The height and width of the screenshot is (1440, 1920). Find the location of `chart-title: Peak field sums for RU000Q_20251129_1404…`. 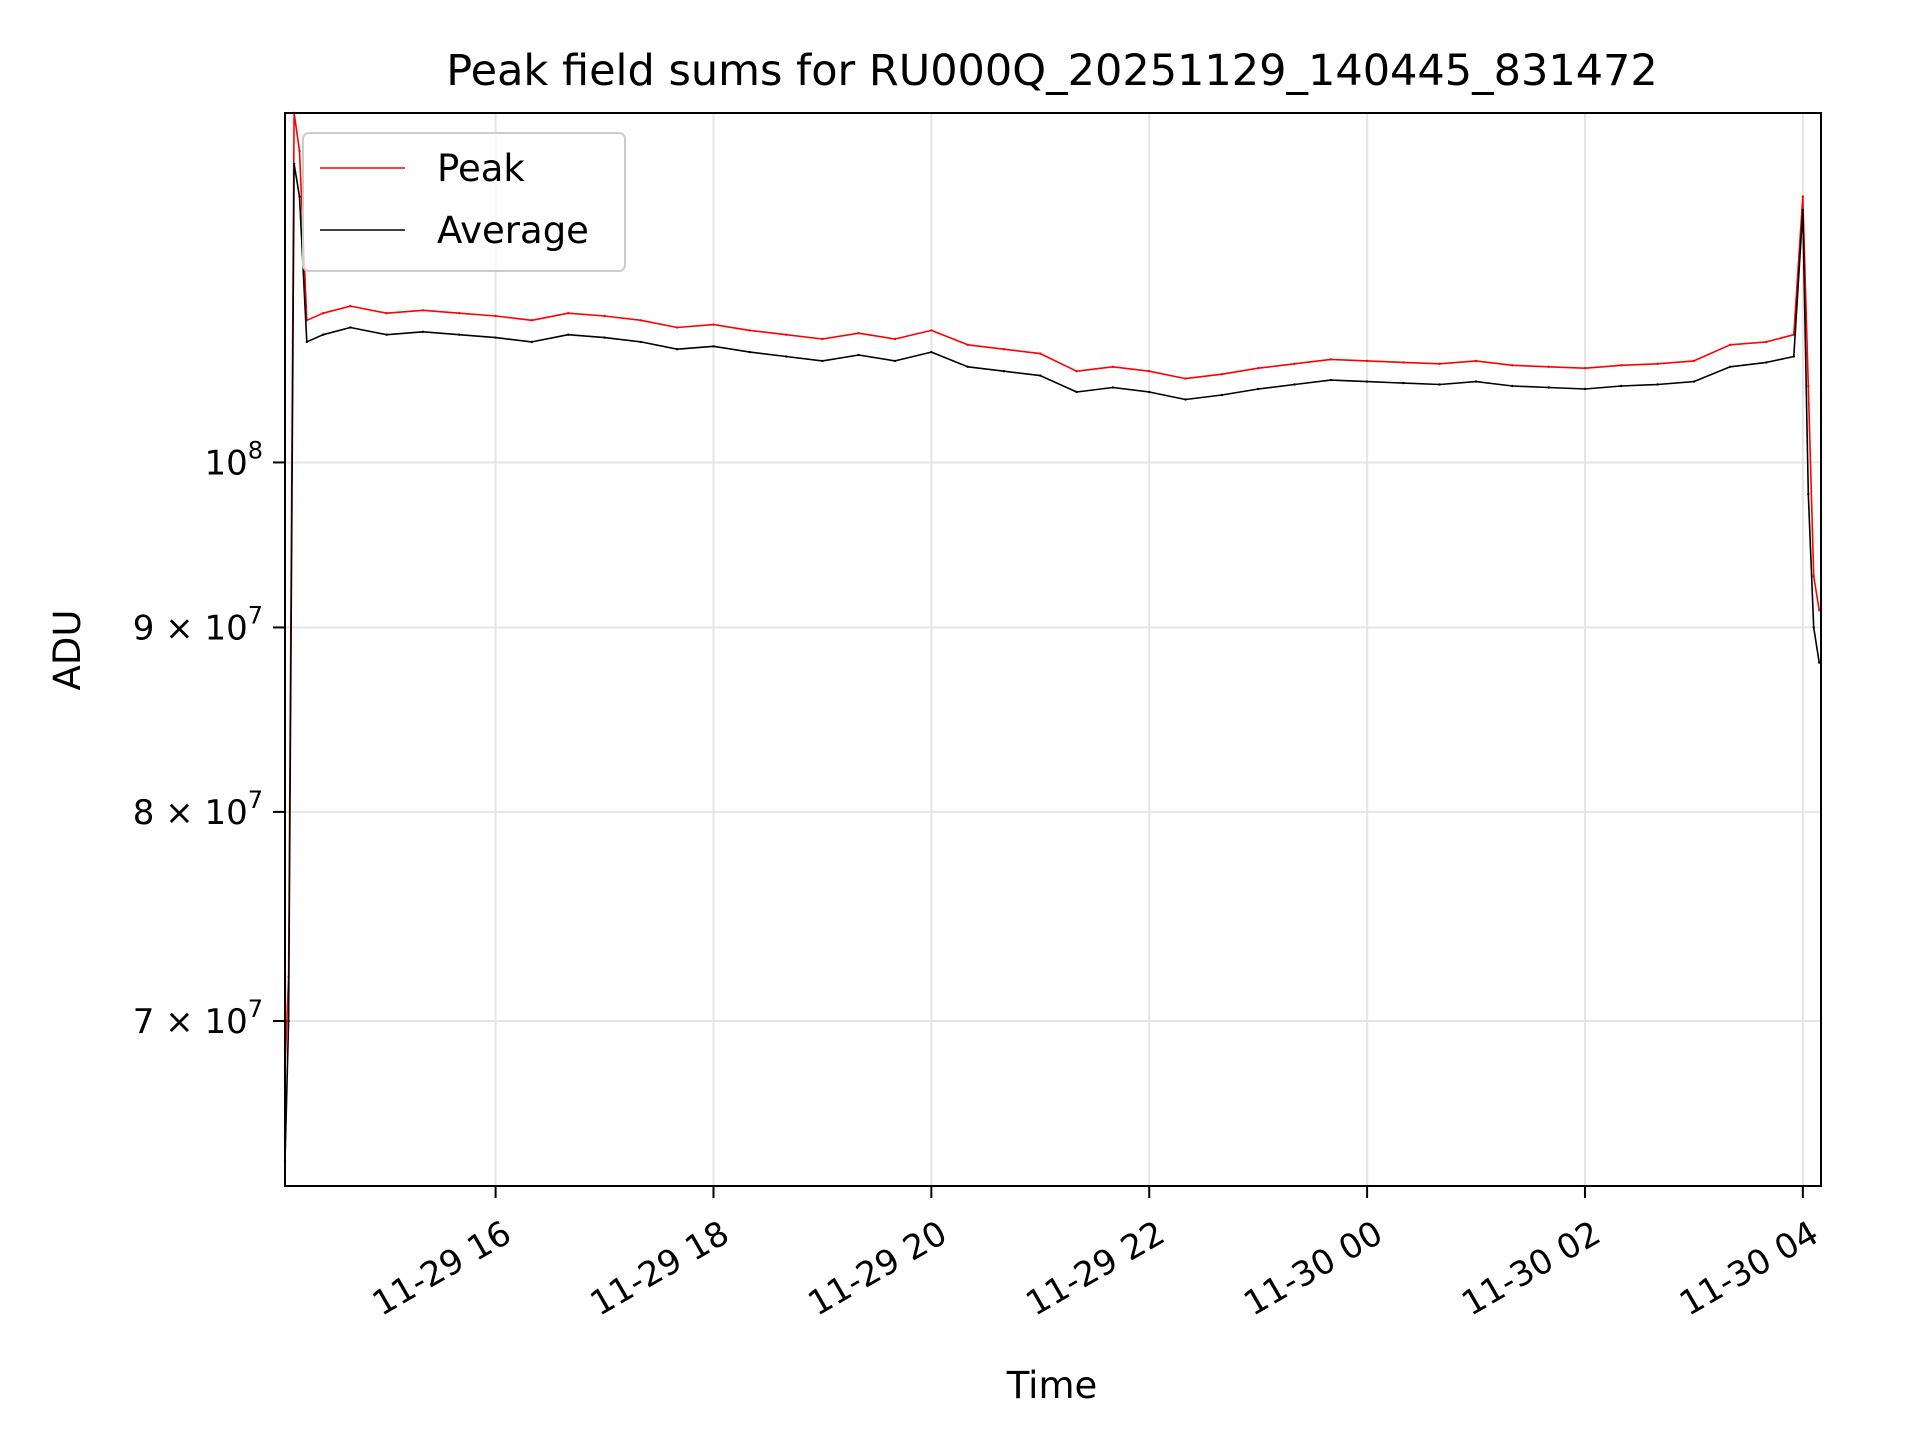

chart-title: Peak field sums for RU000Q_20251129_1404… is located at coordinates (1052, 71).